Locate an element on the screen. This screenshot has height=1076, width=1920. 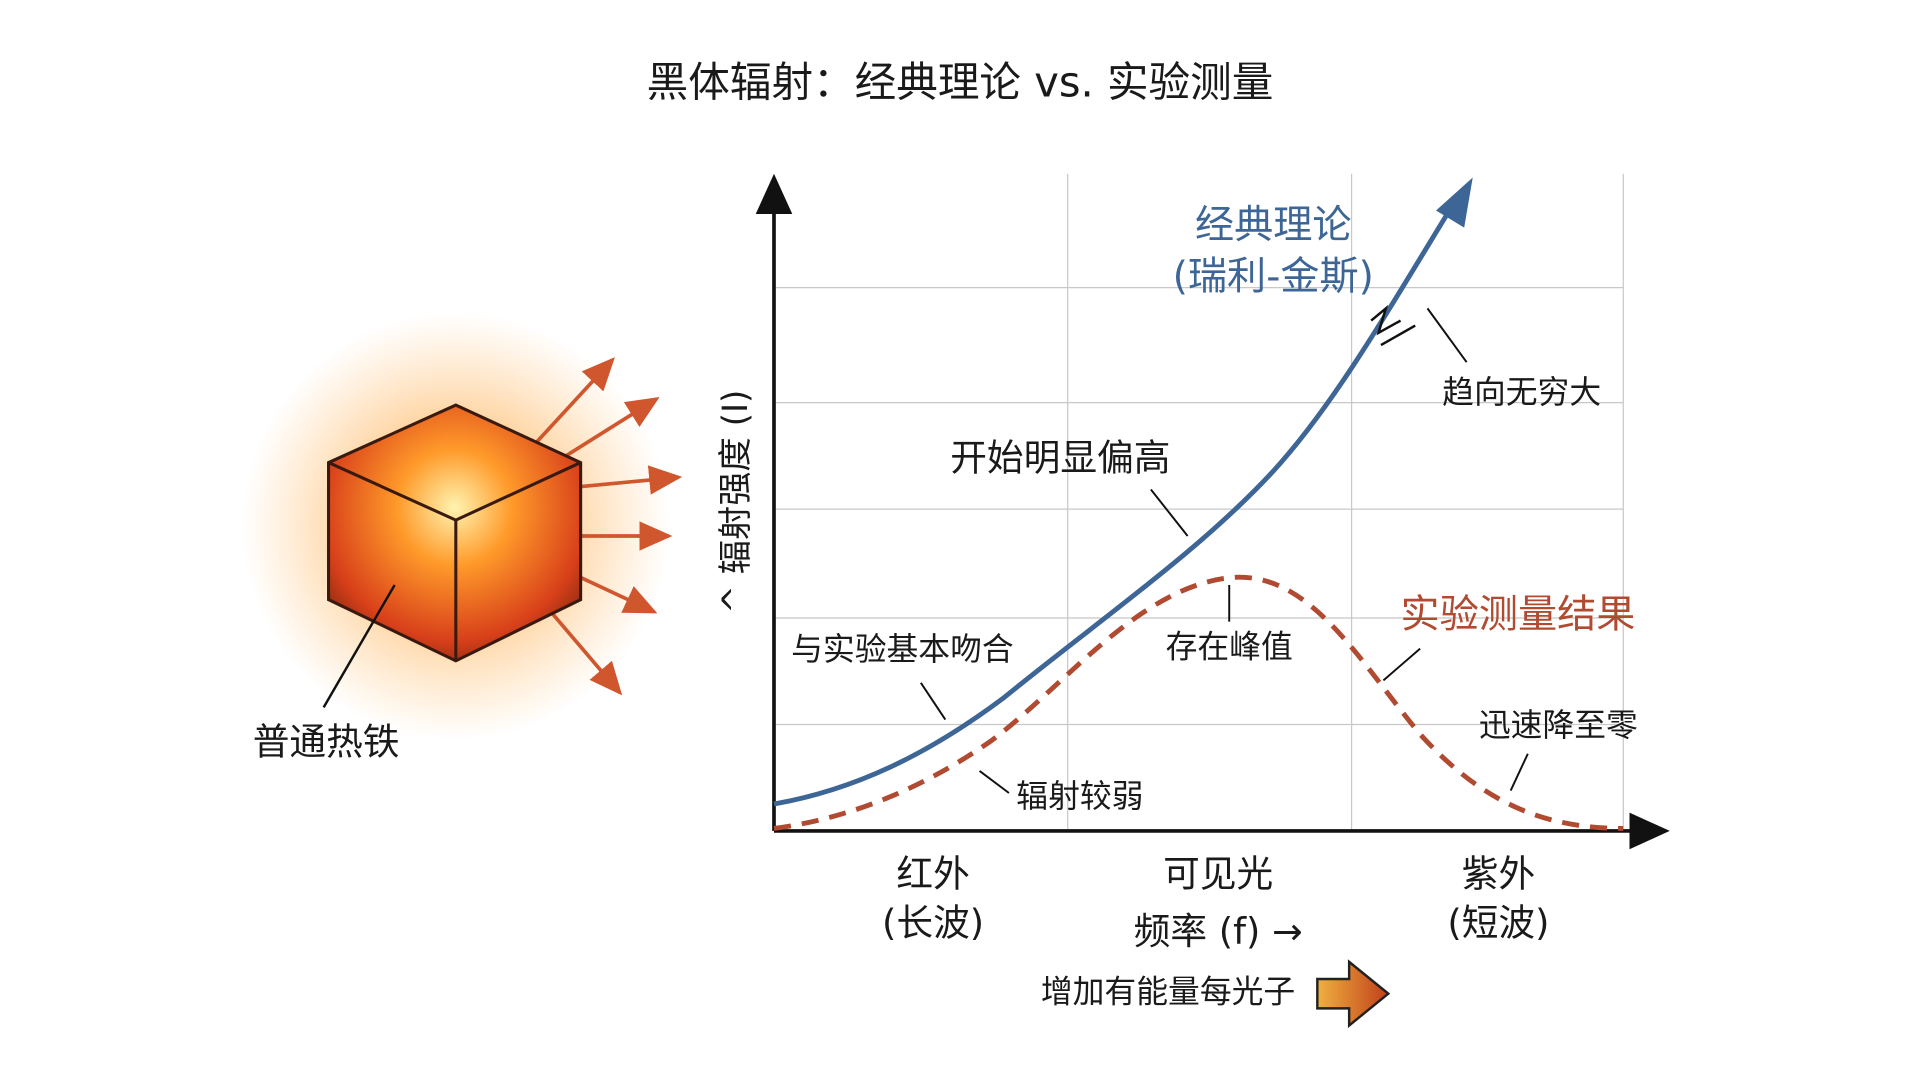
y-axis-label: ^ 辐射强度 (I) is located at coordinates (736, 502).